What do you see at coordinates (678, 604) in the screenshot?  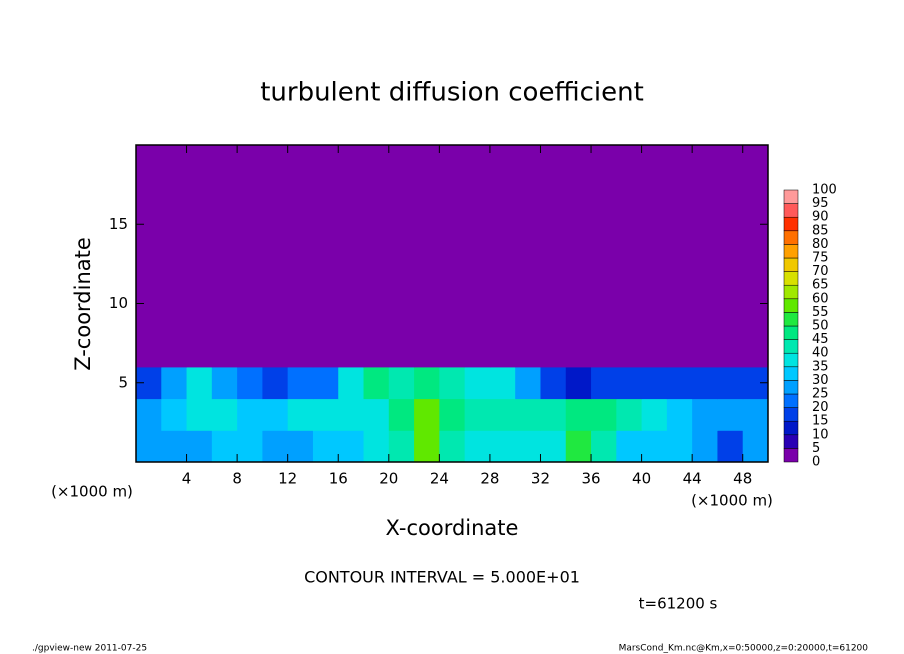 I see `time-label: t=61200 s` at bounding box center [678, 604].